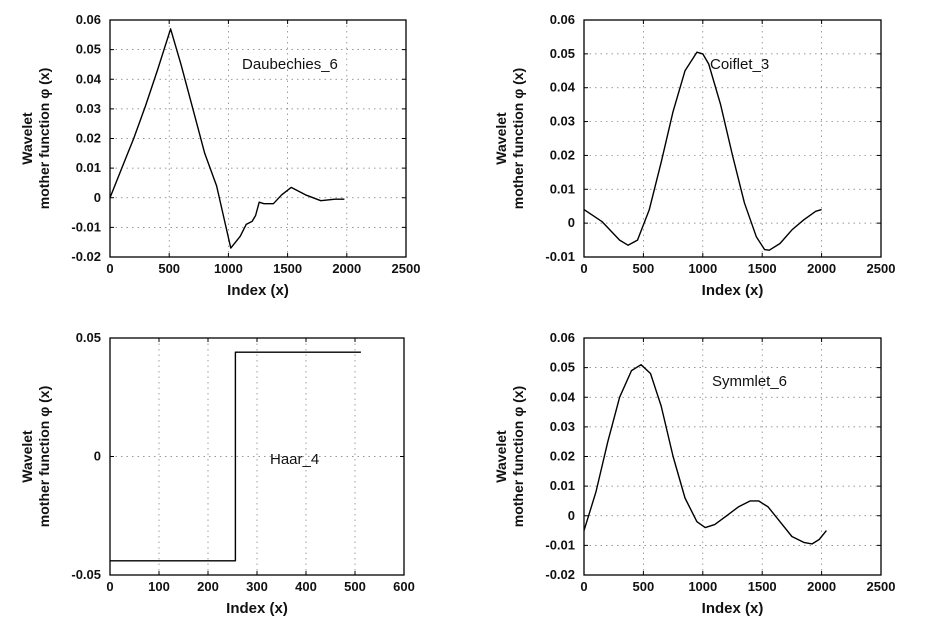  I want to click on x-tick-label: 100, so click(159, 586).